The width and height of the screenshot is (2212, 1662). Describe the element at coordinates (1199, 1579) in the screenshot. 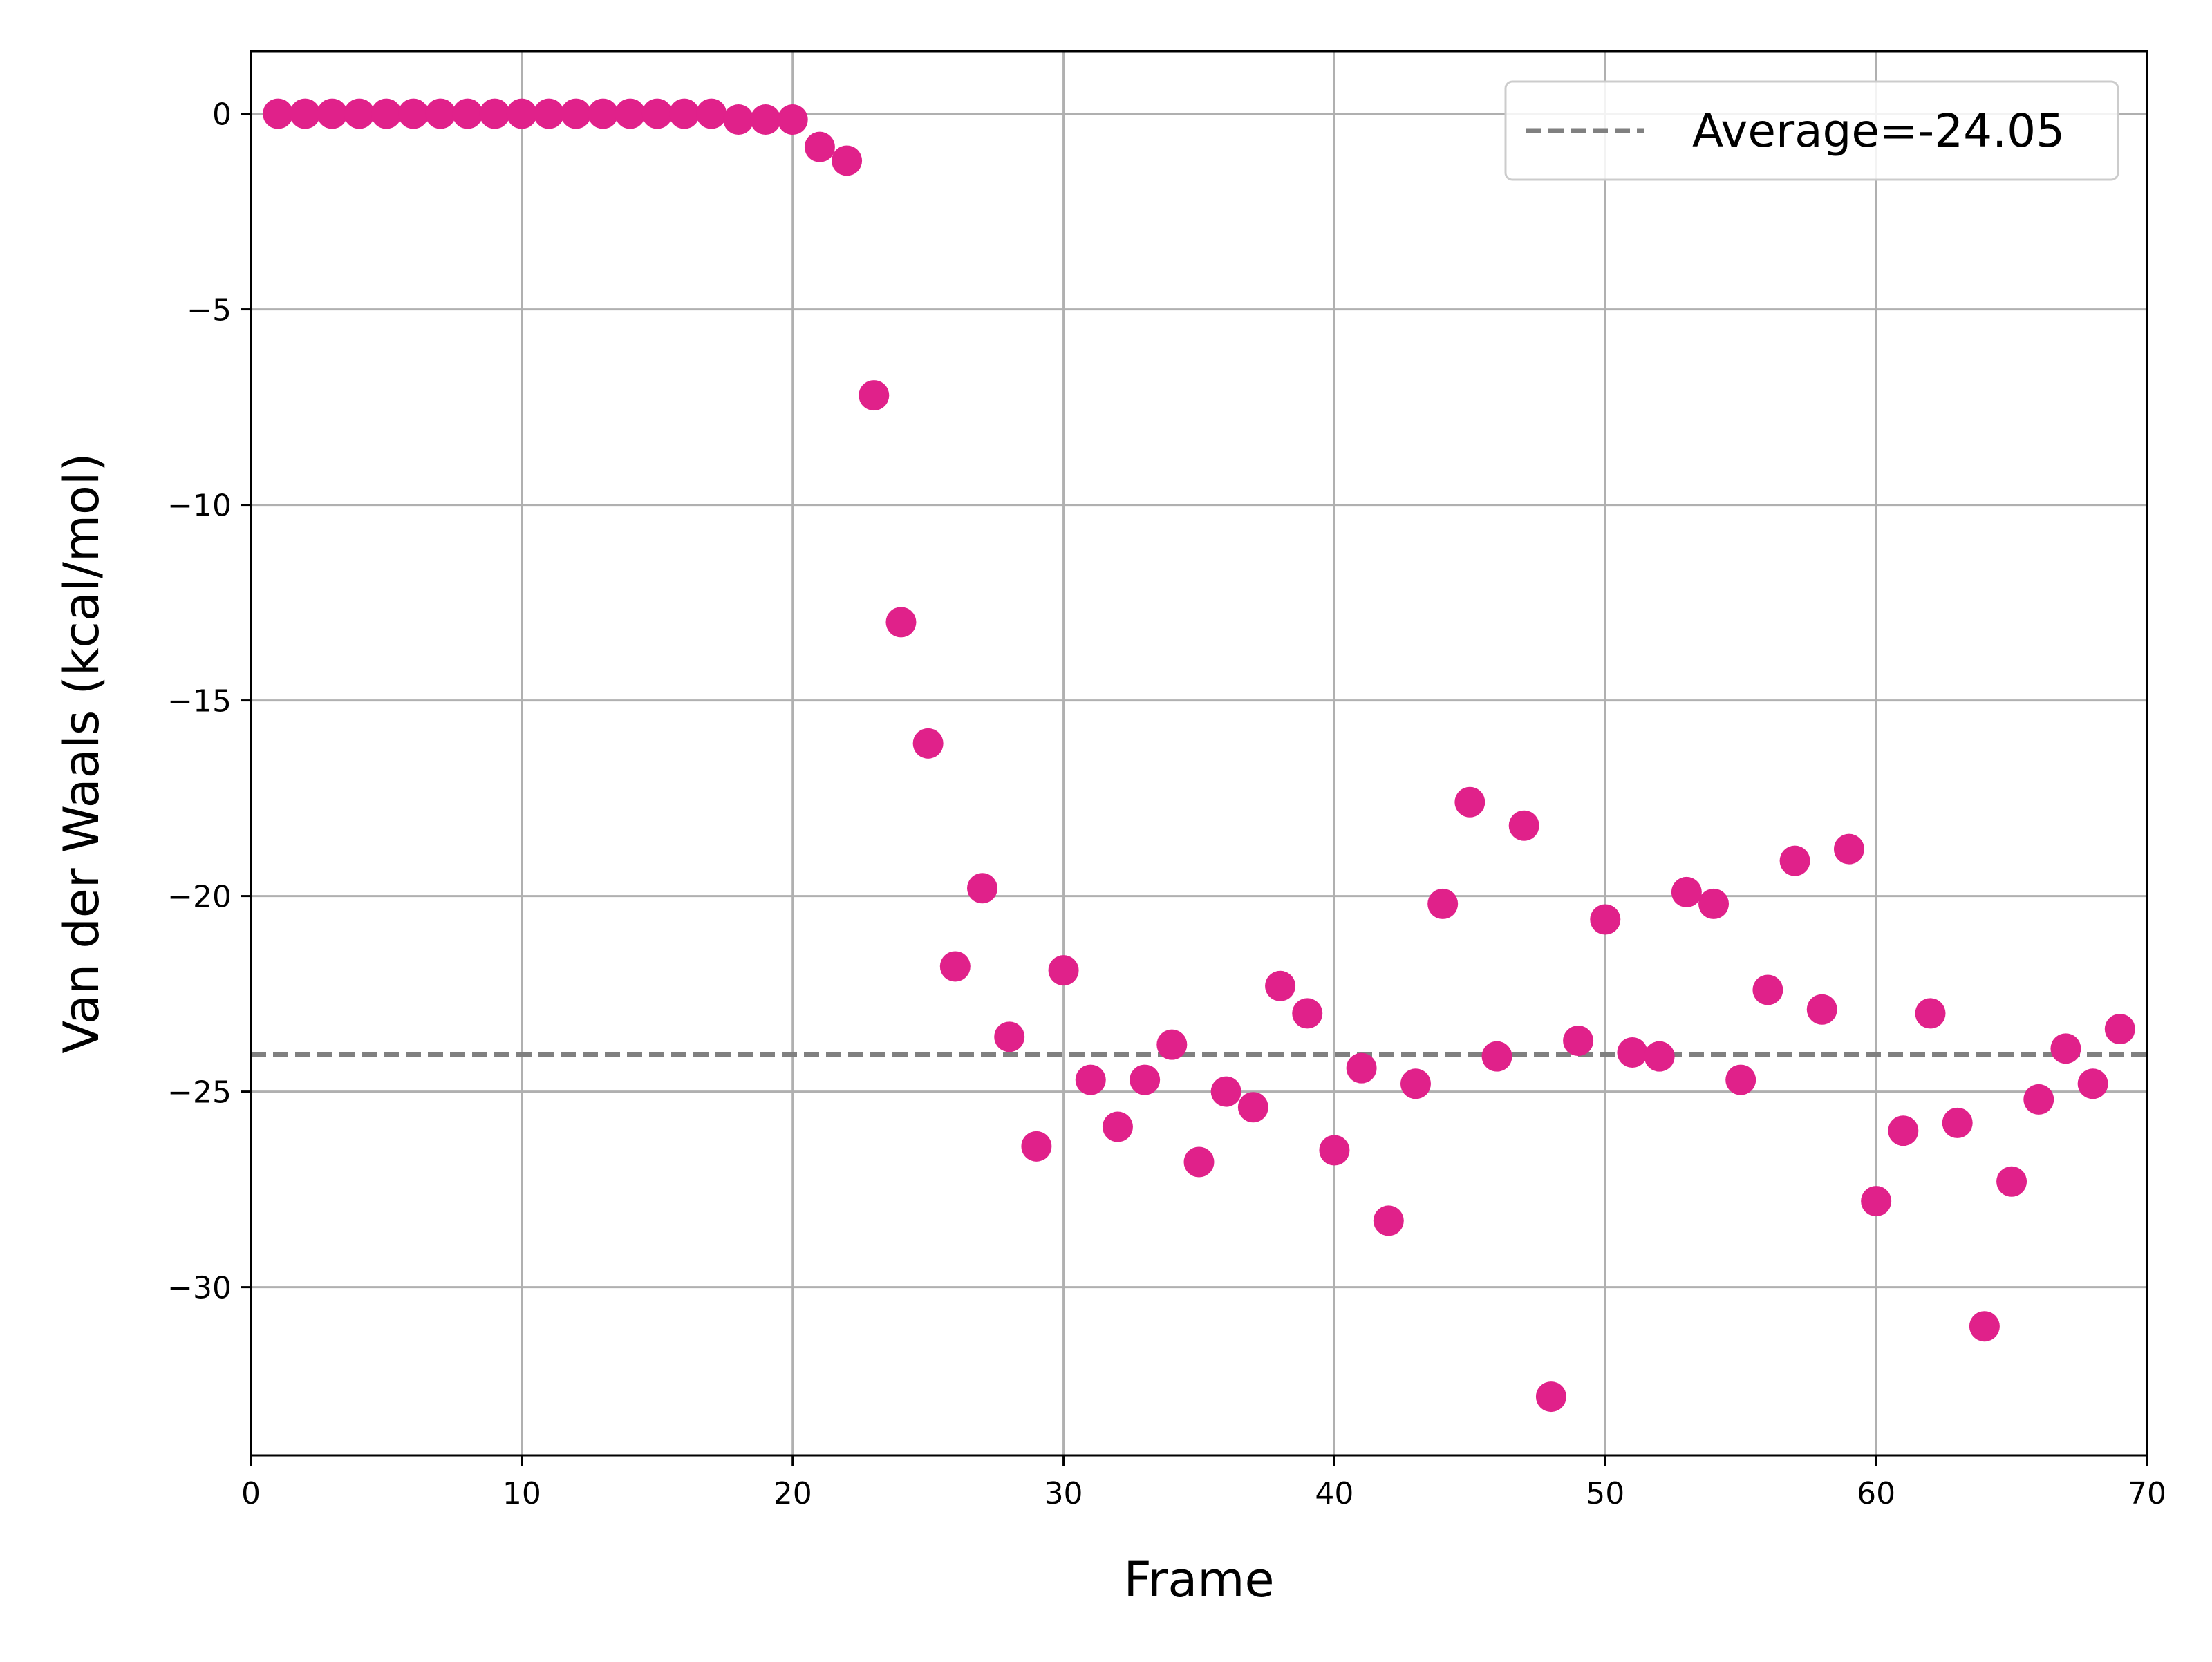

I see `x-axis-label: Frame` at that location.